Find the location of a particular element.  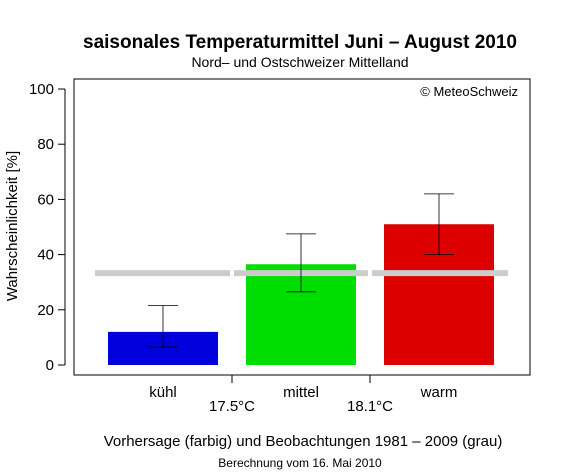

chart-subtitle: Nord– und Ostschweizer Mittelland is located at coordinates (299, 62).